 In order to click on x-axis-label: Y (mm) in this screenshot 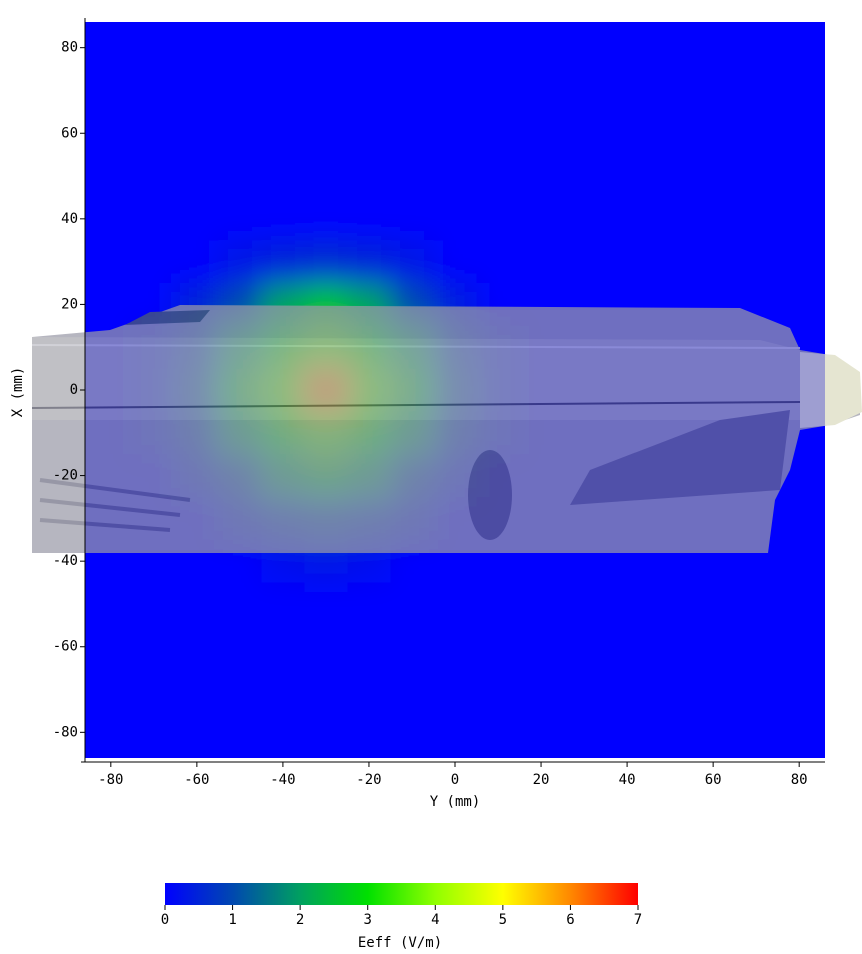, I will do `click(455, 802)`.